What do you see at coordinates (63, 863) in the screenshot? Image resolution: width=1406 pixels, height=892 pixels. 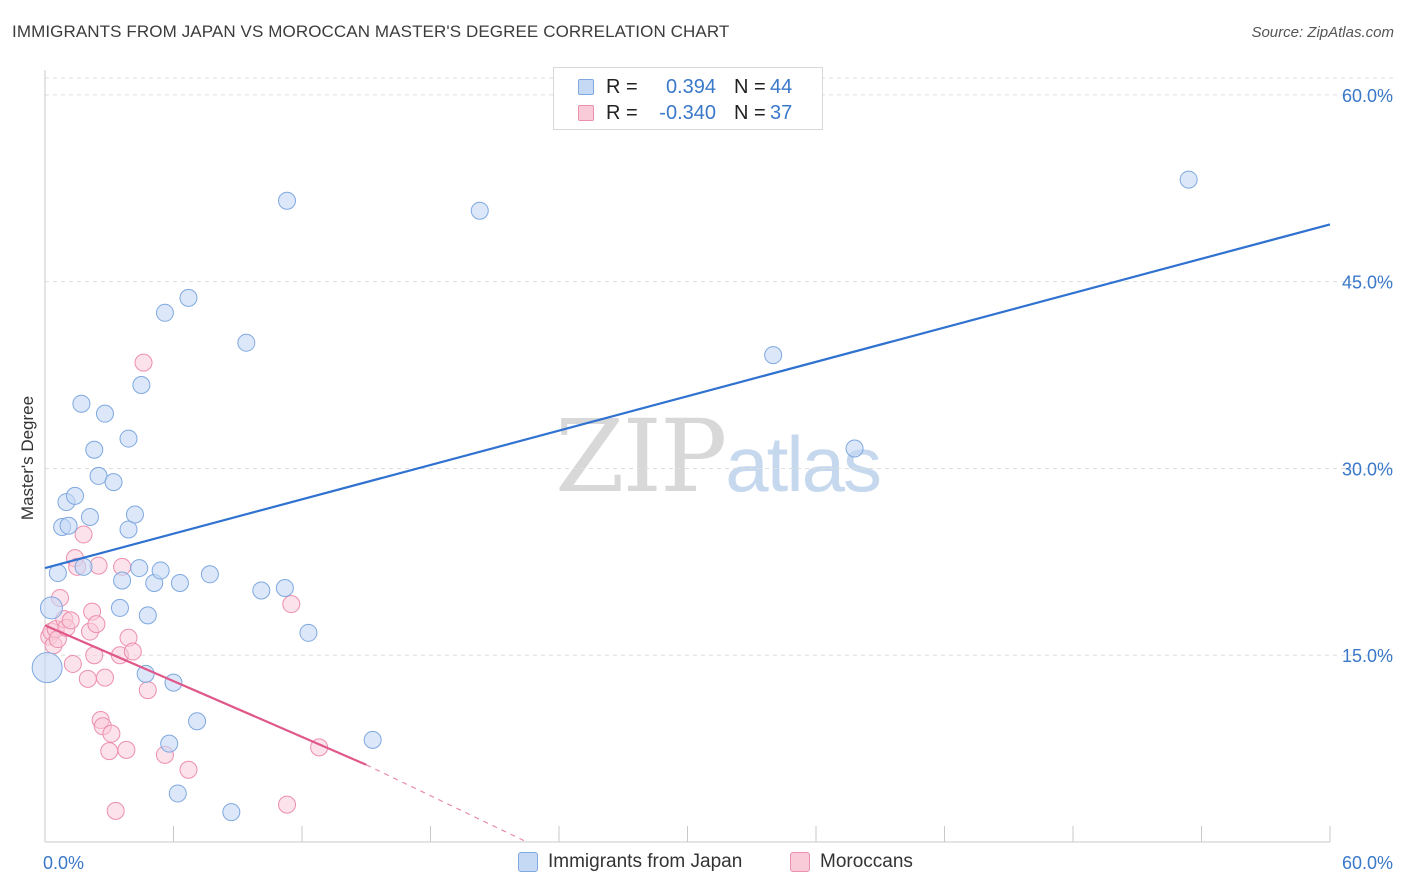 I see `x-tick-label: 0.0%` at bounding box center [63, 863].